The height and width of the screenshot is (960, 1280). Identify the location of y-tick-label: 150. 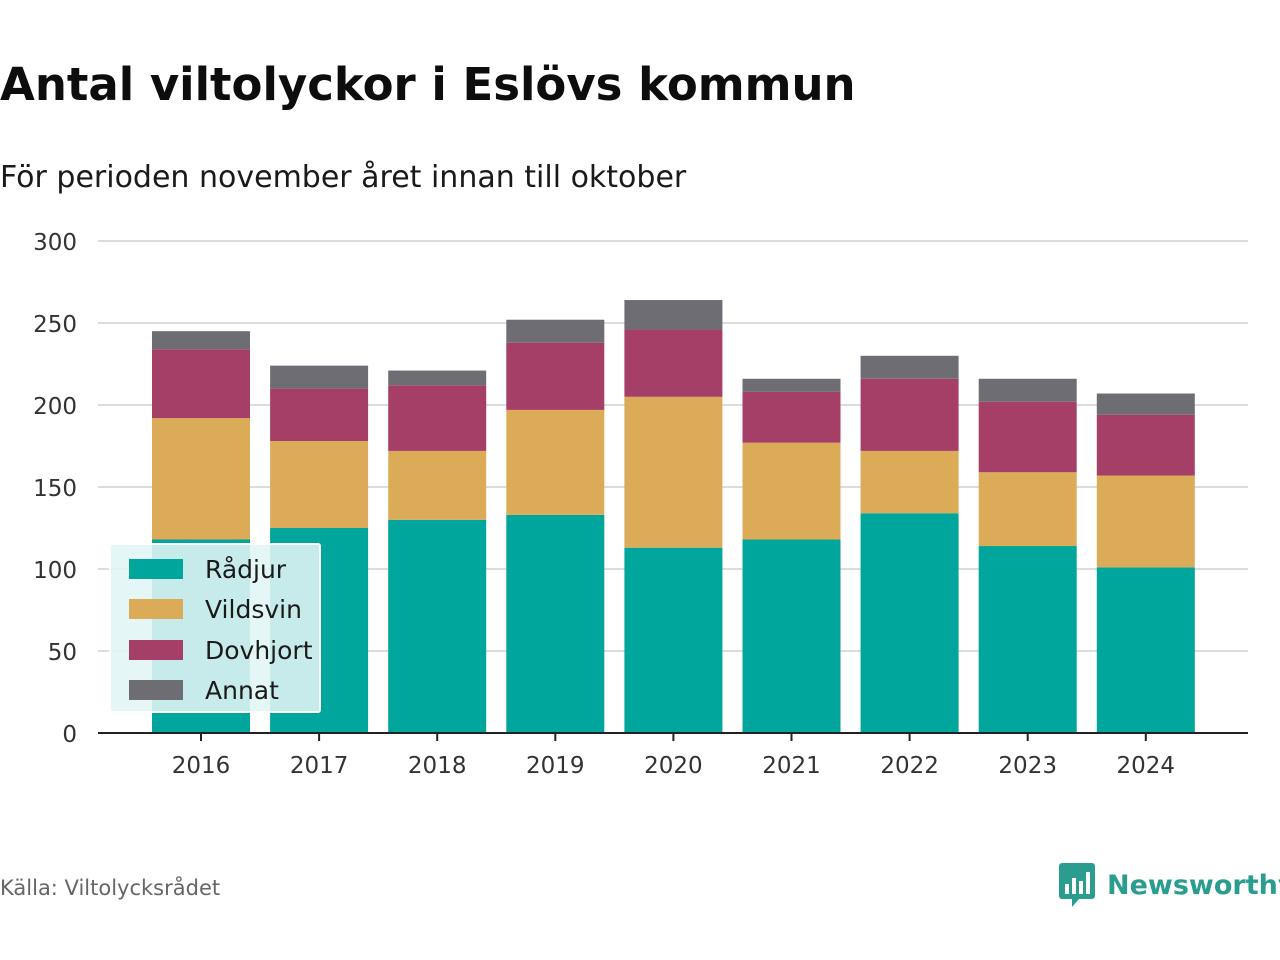
(55, 489).